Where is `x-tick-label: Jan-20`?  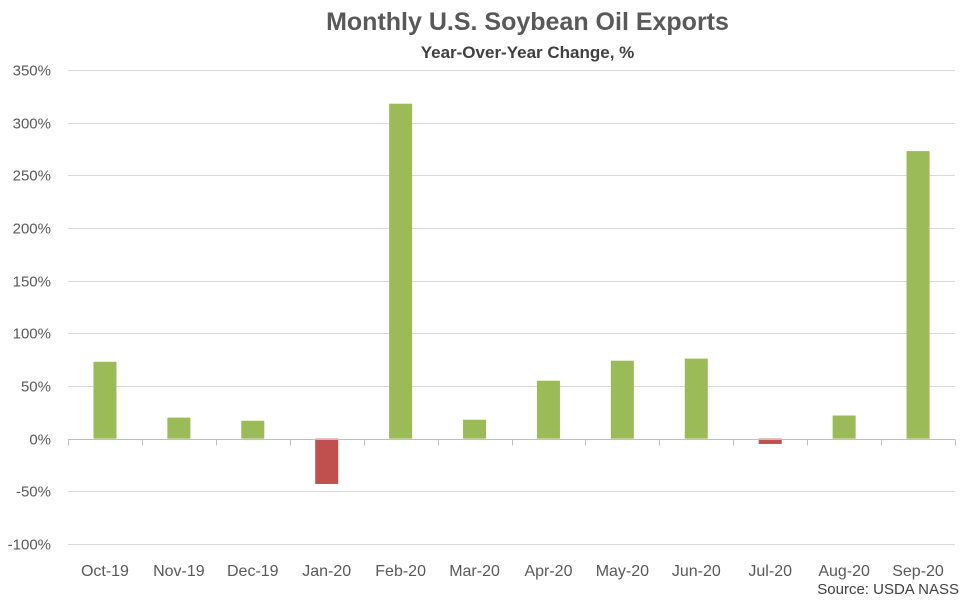 x-tick-label: Jan-20 is located at coordinates (326, 571).